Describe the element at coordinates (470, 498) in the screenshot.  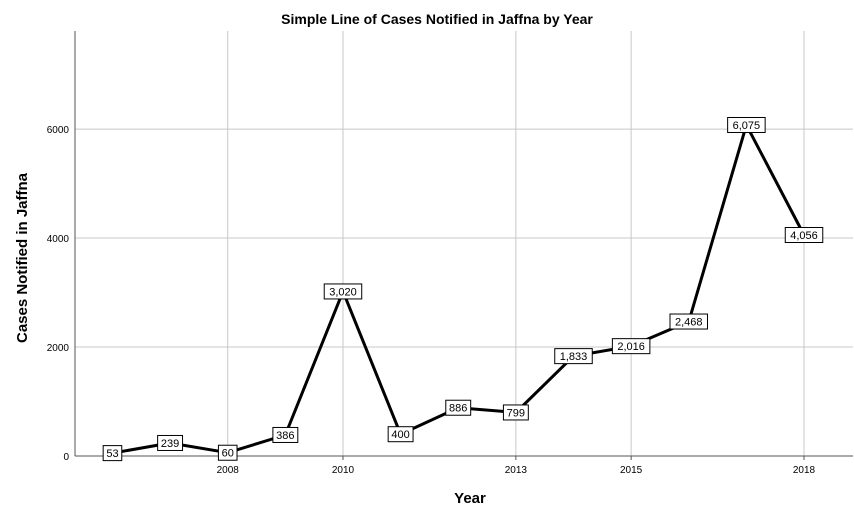
I see `x-axis-title: Year` at that location.